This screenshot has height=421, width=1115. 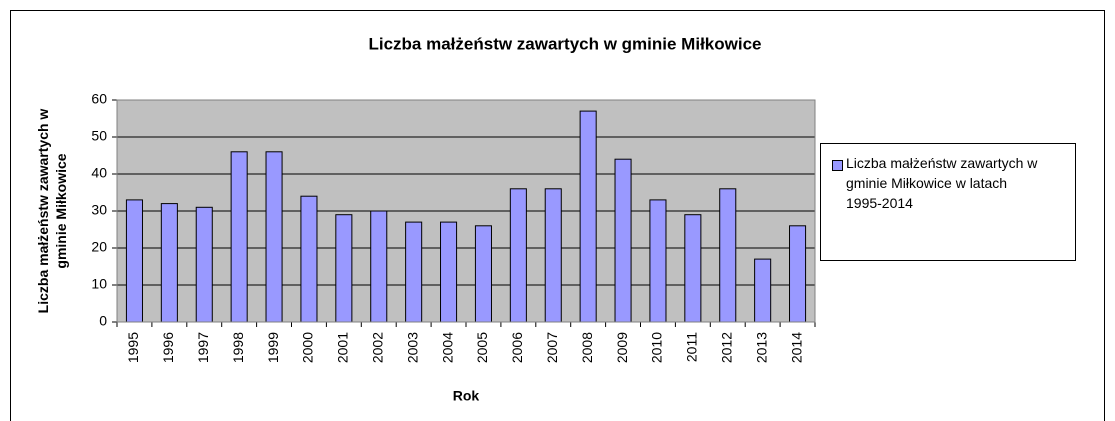 I want to click on y-tick-label: 20, so click(x=99, y=247).